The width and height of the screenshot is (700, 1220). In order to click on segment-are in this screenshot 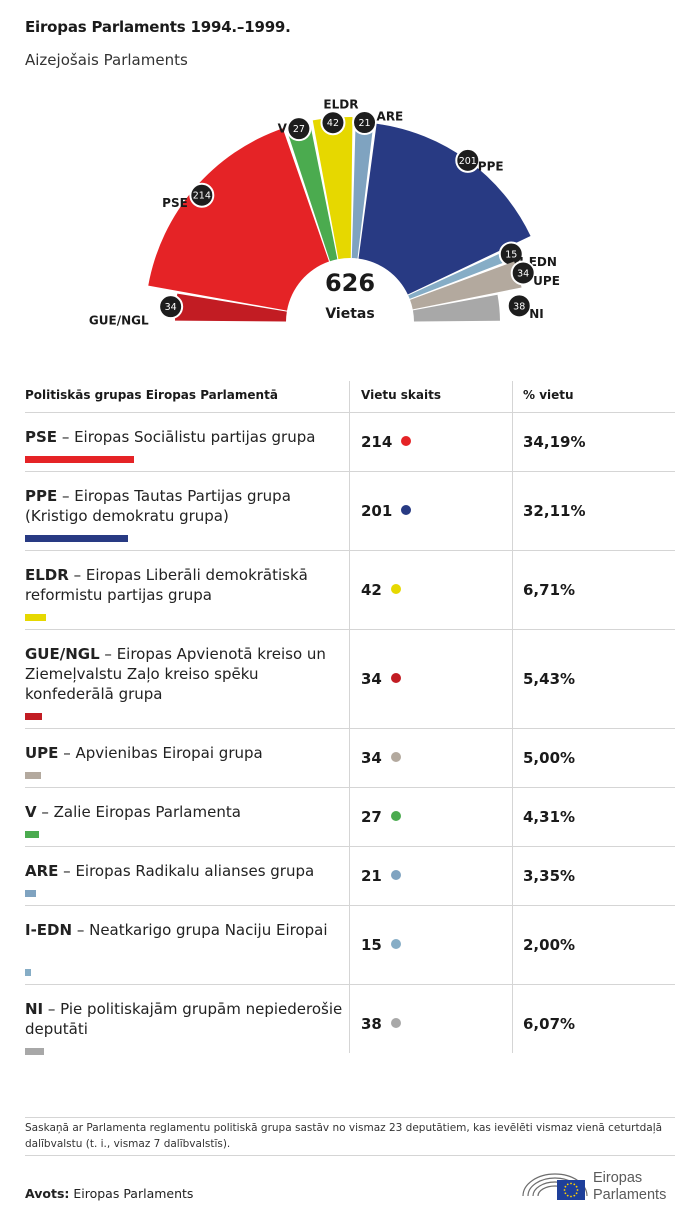, I will do `click(362, 190)`.